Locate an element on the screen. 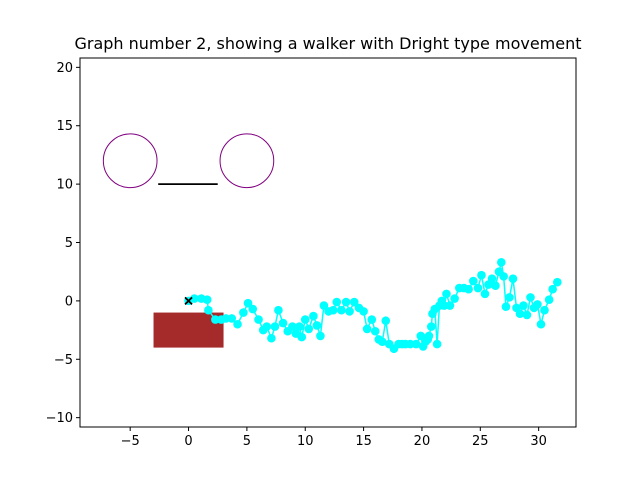 The width and height of the screenshot is (640, 480). y-tick-label: 0 is located at coordinates (69, 301).